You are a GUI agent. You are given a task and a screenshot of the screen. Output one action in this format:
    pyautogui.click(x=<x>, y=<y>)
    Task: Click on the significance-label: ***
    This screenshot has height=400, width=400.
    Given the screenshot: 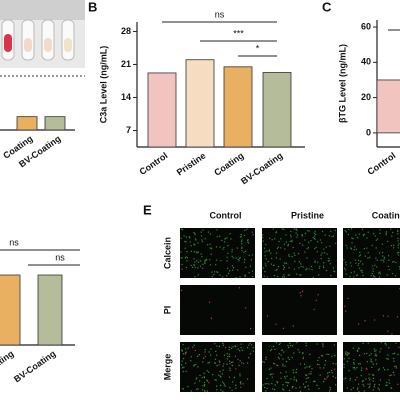 What is the action you would take?
    pyautogui.click(x=238, y=33)
    